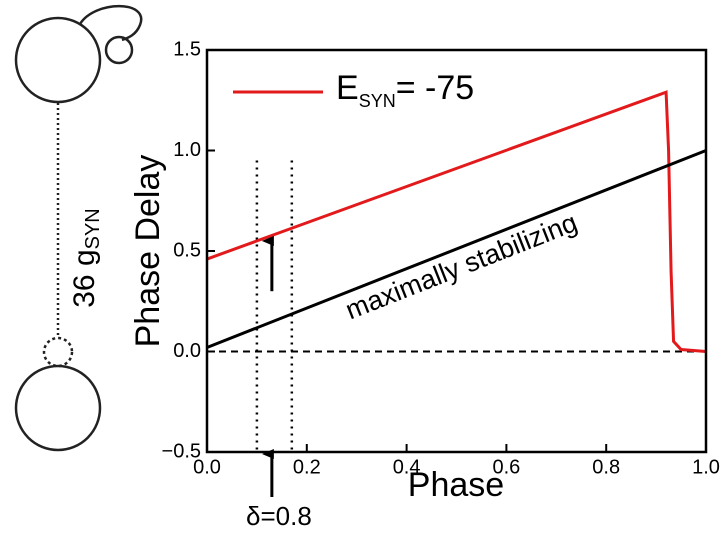  I want to click on cell-diagram, so click(78, 228).